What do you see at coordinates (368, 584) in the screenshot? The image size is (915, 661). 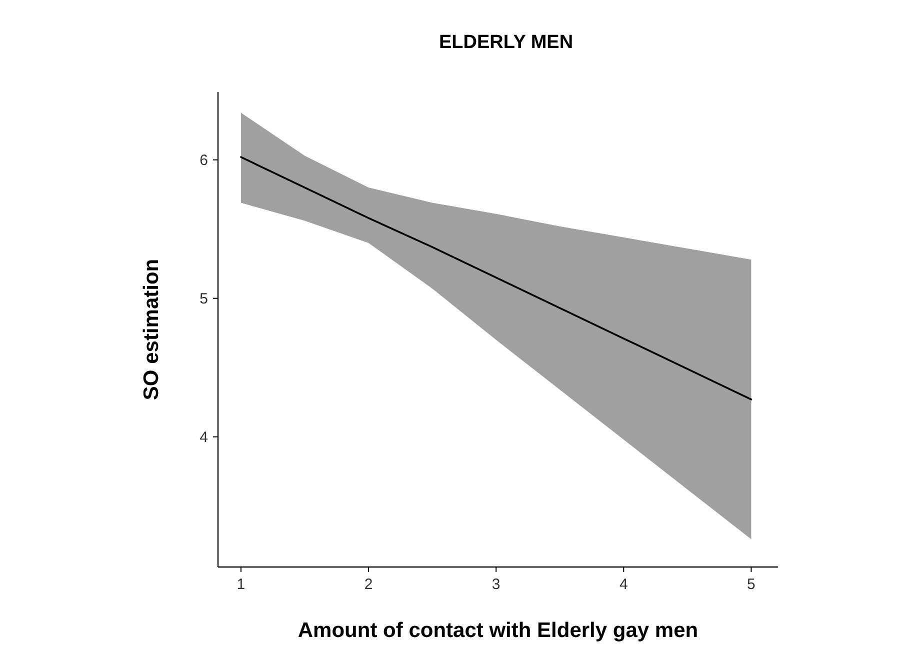 I see `x-tick-label: 2` at bounding box center [368, 584].